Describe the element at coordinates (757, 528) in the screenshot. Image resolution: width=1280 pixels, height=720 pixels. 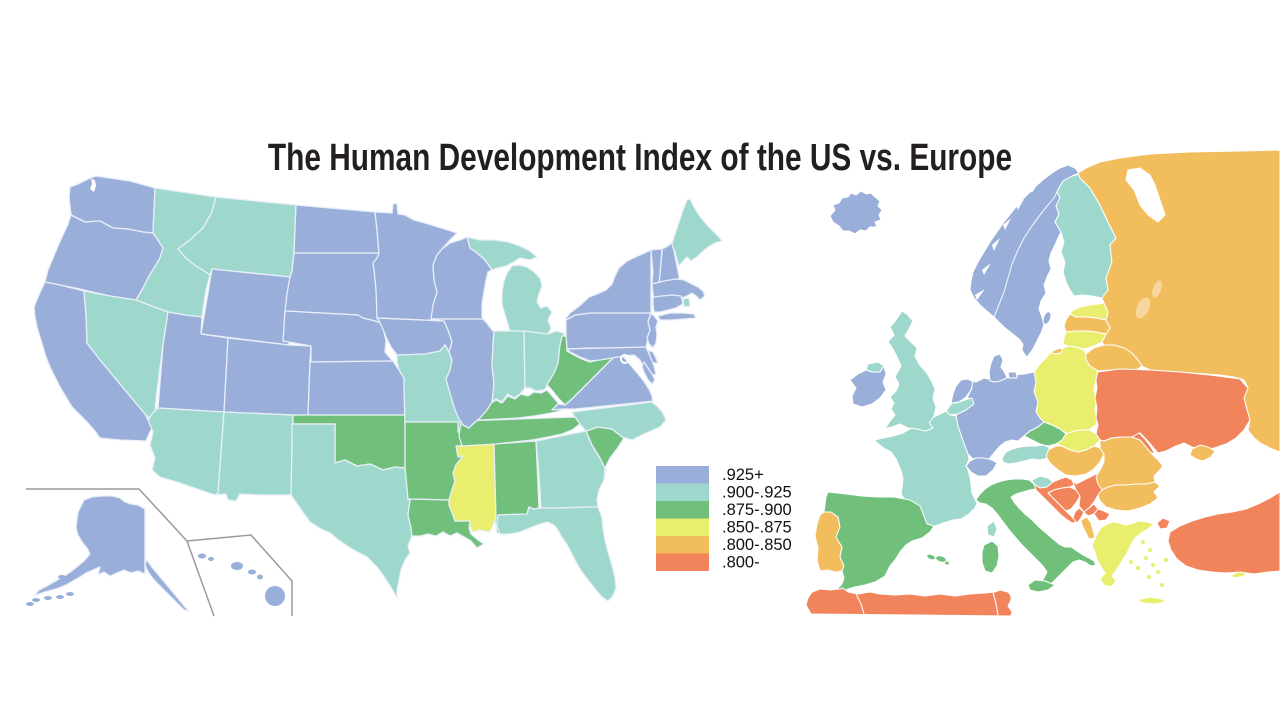
I see `svg-text: .850-.875` at that location.